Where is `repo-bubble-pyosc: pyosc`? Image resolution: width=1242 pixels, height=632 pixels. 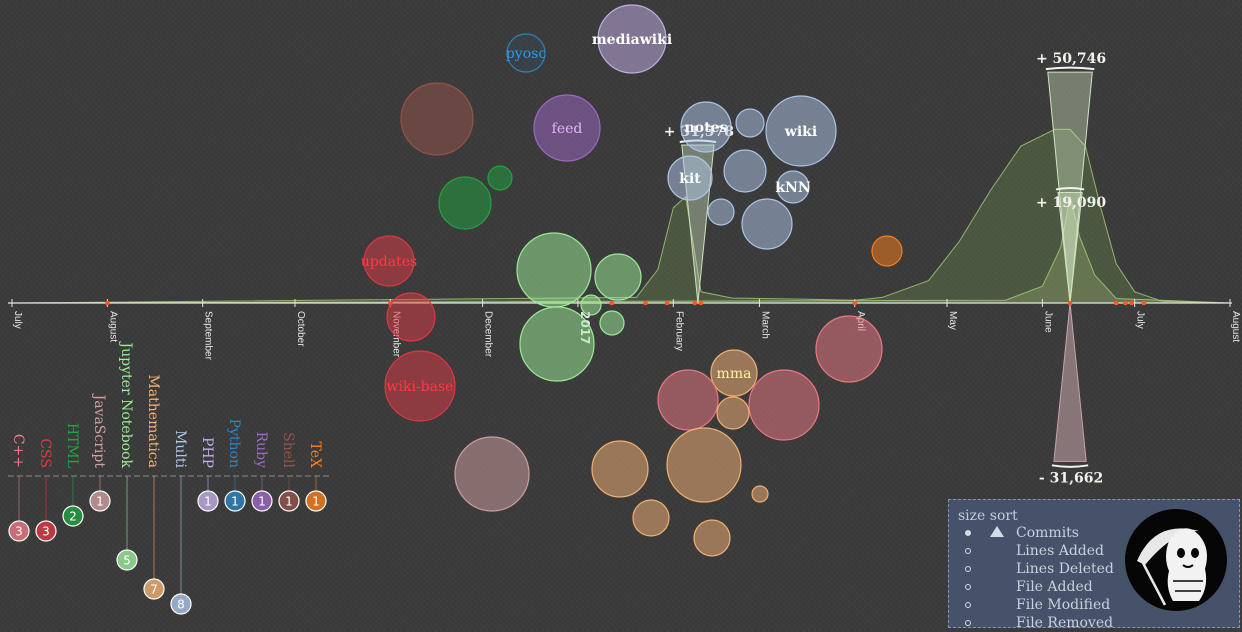 repo-bubble-pyosc: pyosc is located at coordinates (526, 53).